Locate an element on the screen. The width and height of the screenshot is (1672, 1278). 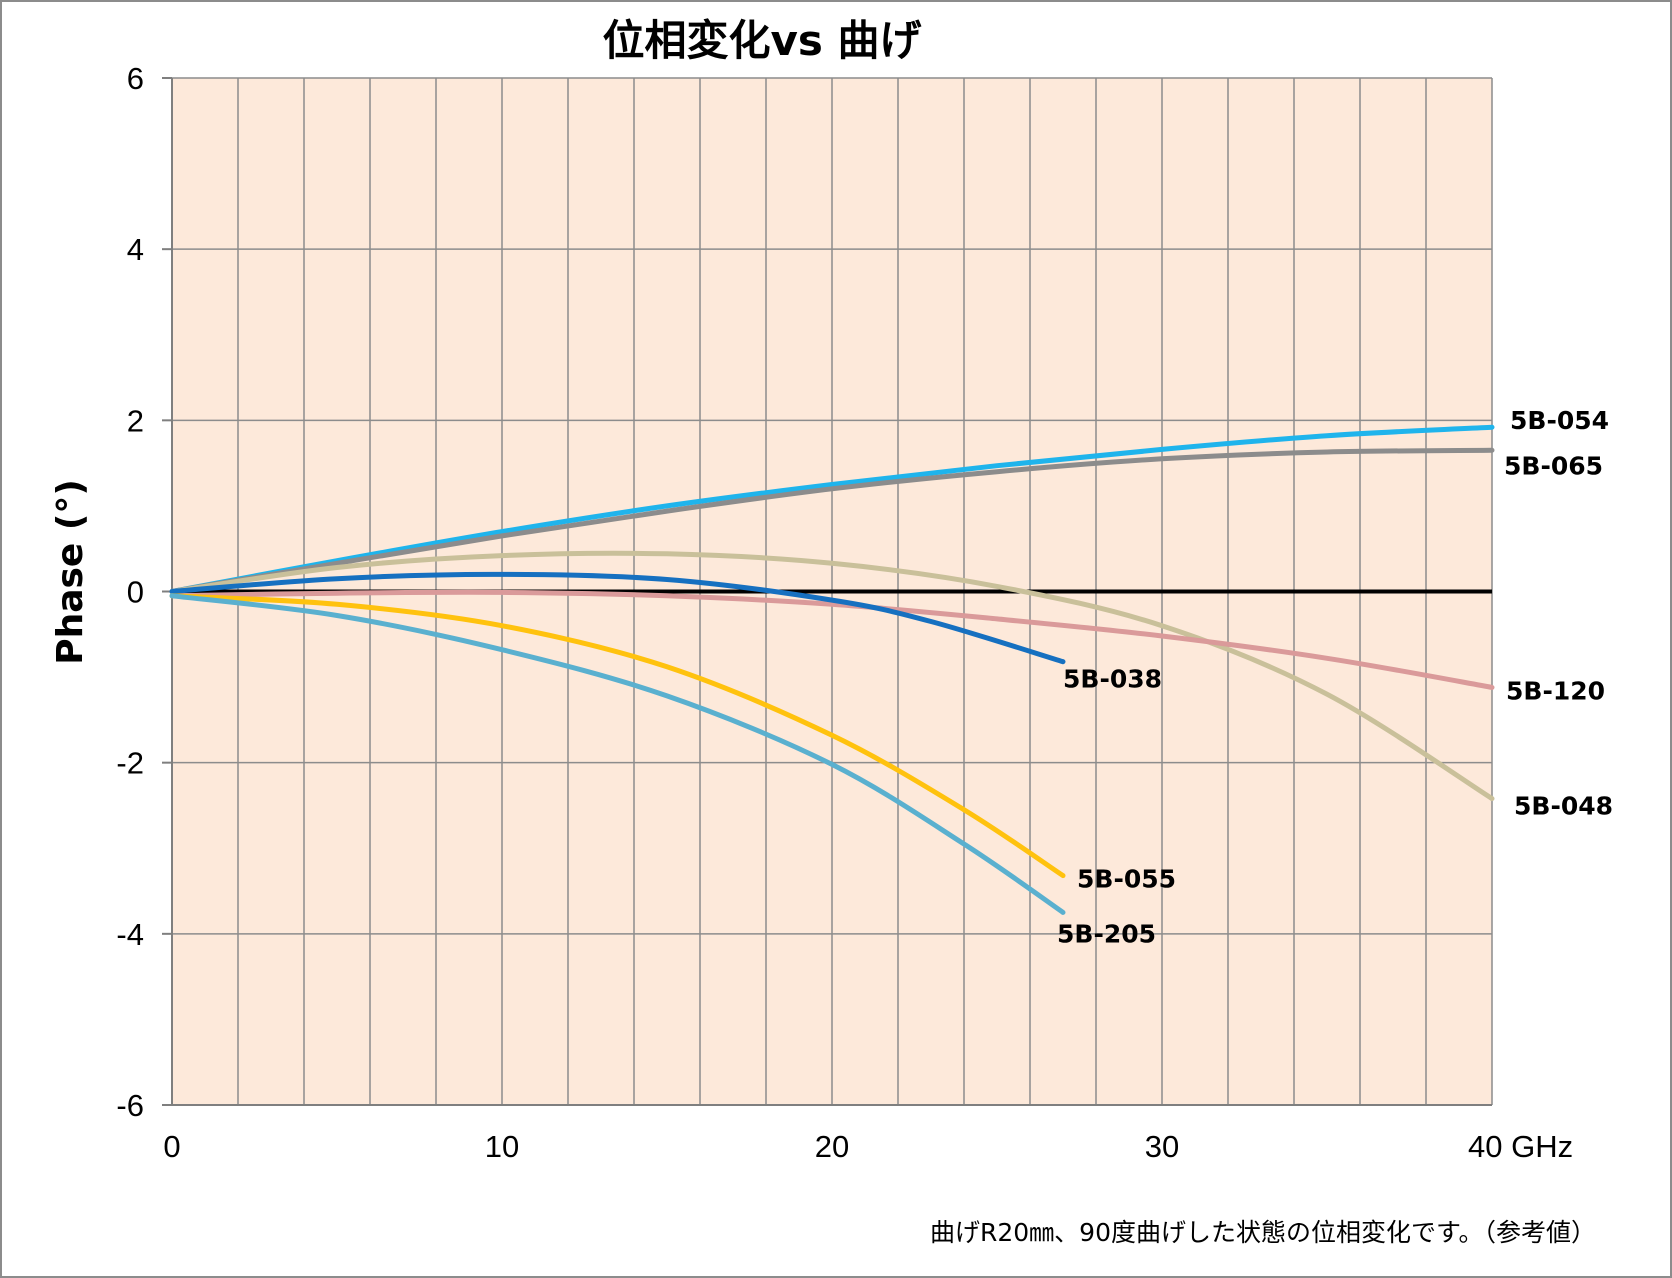
chart-title: 位相変化vs 曲げ is located at coordinates (762, 40).